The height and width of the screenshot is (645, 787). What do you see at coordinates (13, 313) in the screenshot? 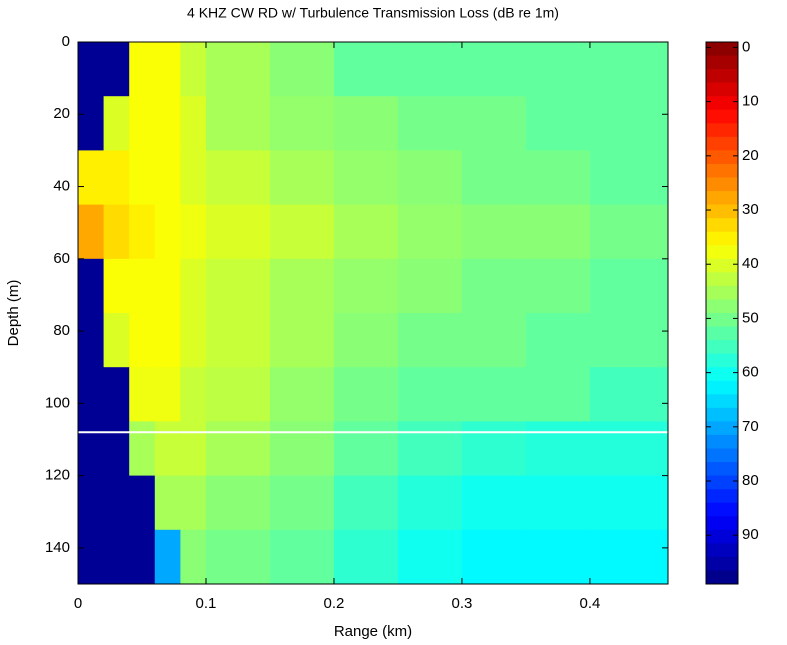
I see `y-axis-label: Depth (m)` at bounding box center [13, 313].